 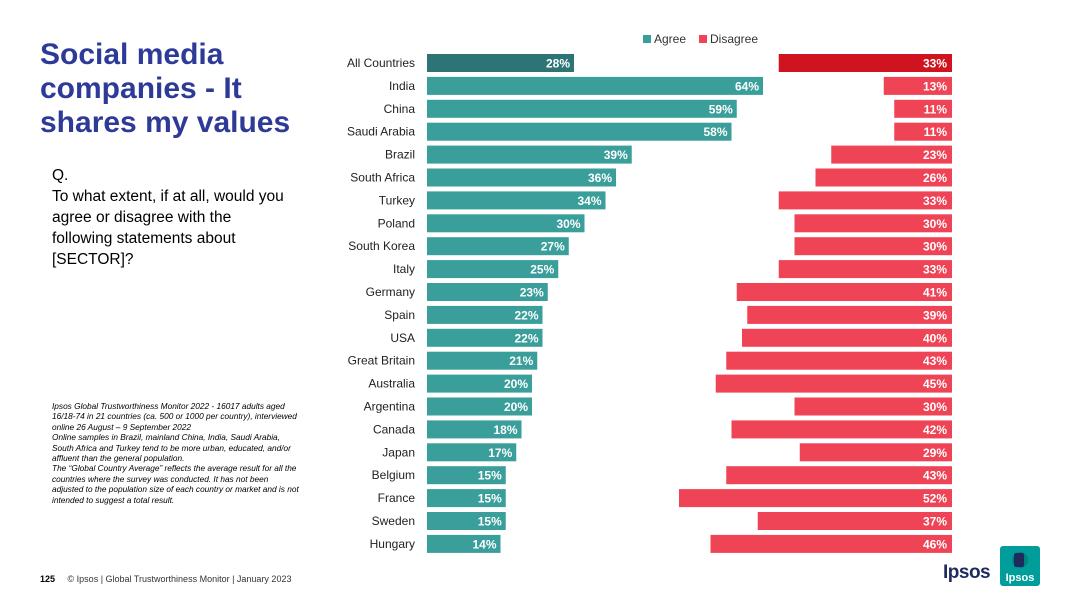 I want to click on agree-bar-sweden, so click(x=466, y=521).